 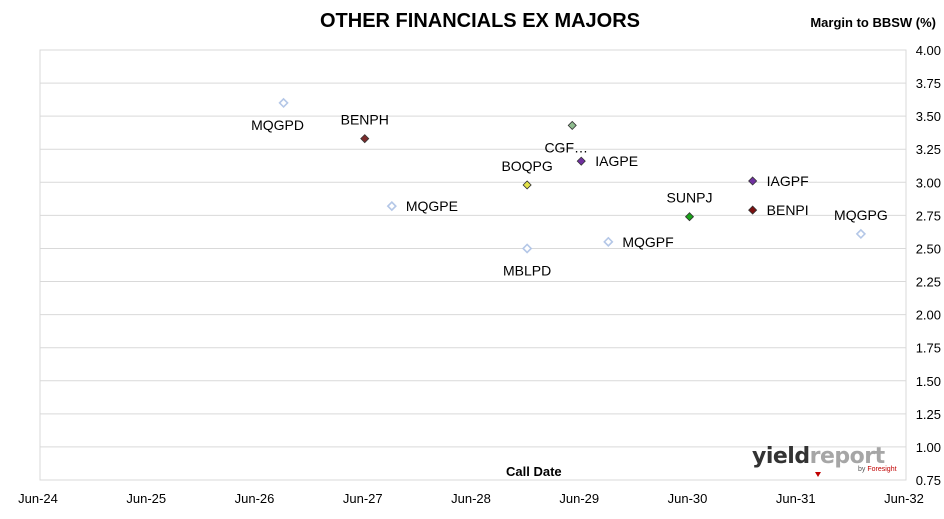 What do you see at coordinates (928, 248) in the screenshot?
I see `y-tick-label: 2.50` at bounding box center [928, 248].